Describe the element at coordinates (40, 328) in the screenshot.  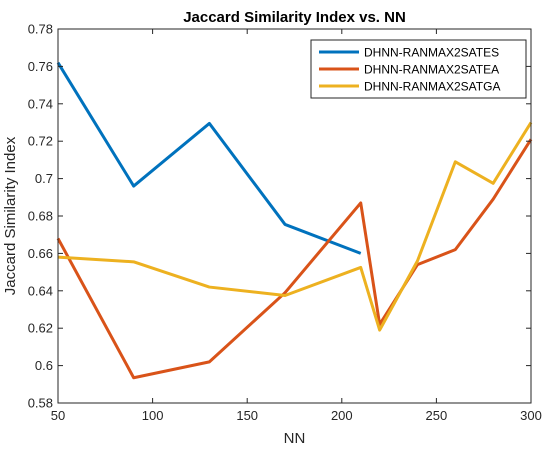
I see `y-tick-label: 0.62` at that location.